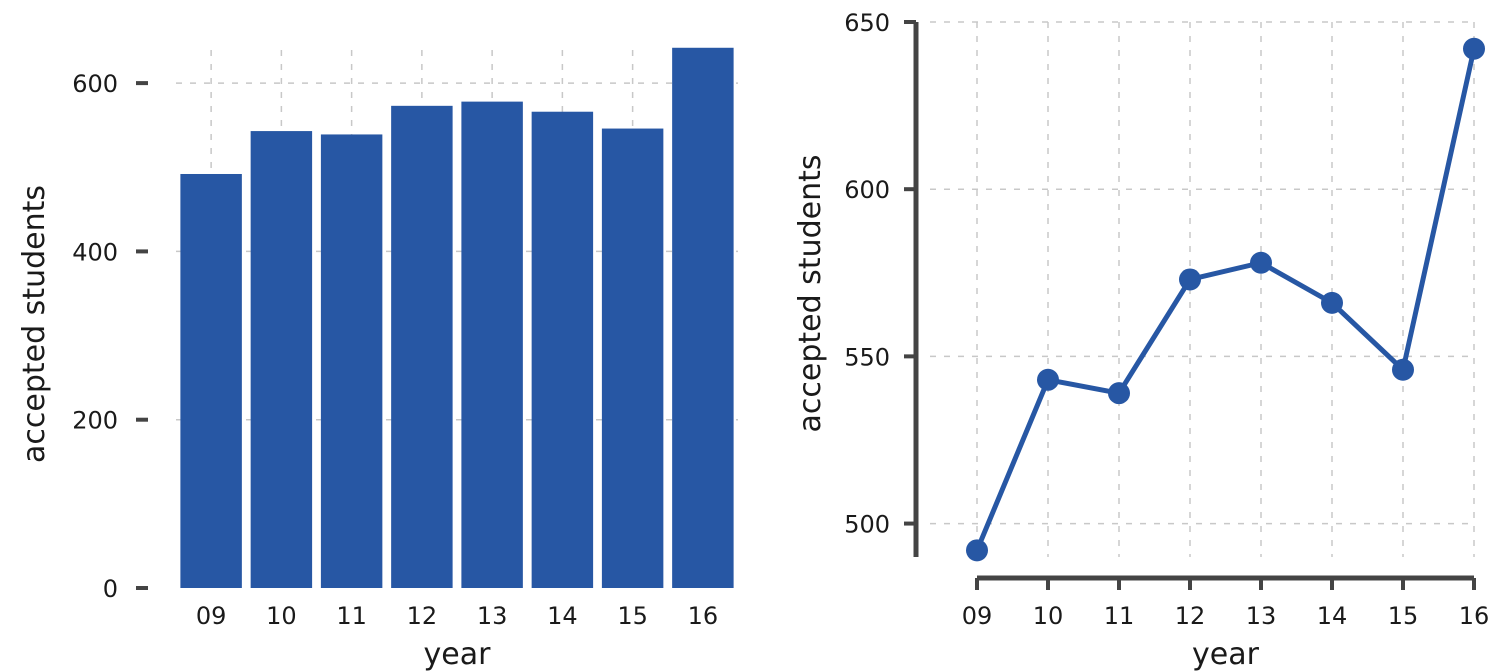 The image size is (1494, 672). Describe the element at coordinates (95, 421) in the screenshot. I see `y-tick-label: 200` at that location.